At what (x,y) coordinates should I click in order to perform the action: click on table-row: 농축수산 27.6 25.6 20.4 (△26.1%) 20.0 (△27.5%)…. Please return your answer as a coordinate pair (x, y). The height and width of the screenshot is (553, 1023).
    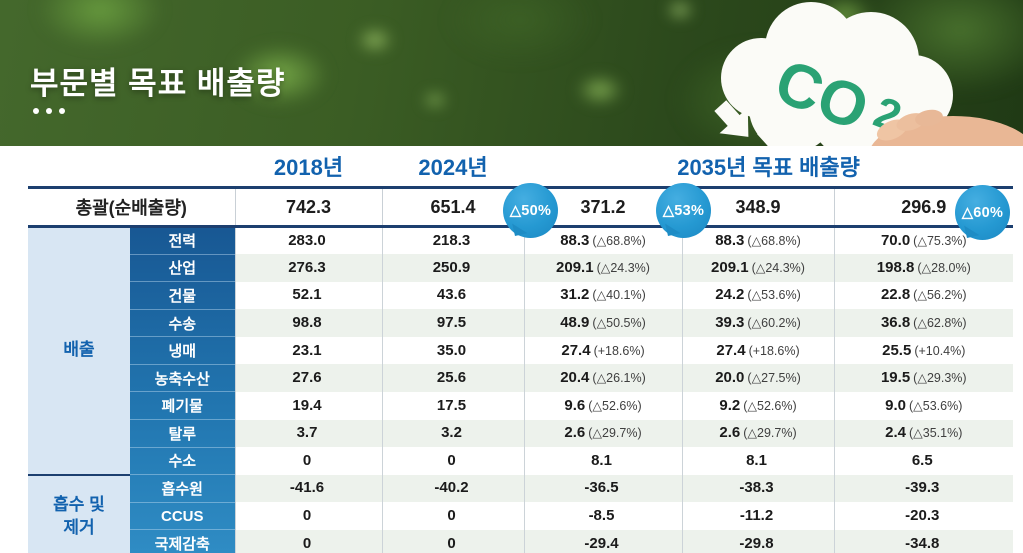
    Looking at the image, I should click on (521, 377).